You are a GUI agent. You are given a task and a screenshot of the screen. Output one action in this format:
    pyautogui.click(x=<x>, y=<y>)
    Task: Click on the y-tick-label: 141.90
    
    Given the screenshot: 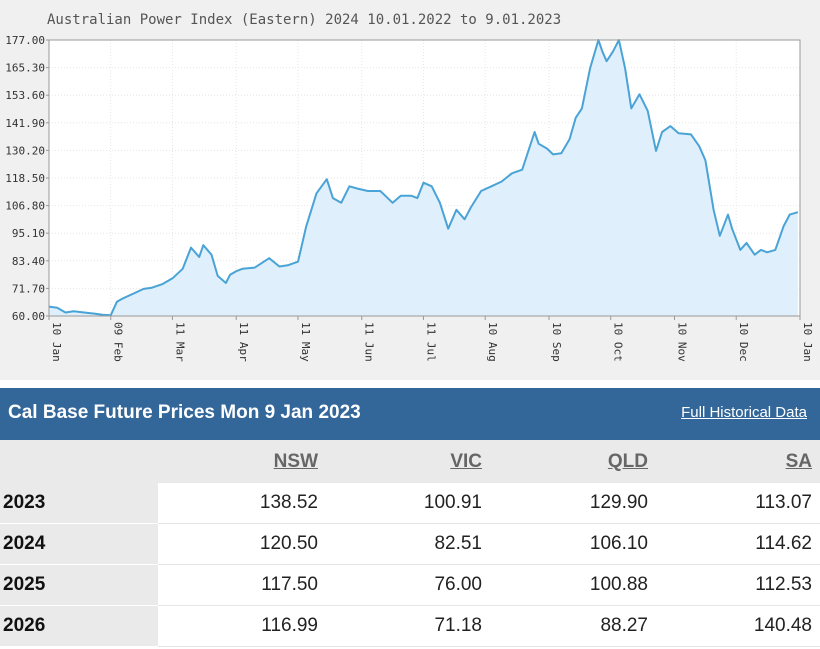 What is the action you would take?
    pyautogui.click(x=25, y=123)
    